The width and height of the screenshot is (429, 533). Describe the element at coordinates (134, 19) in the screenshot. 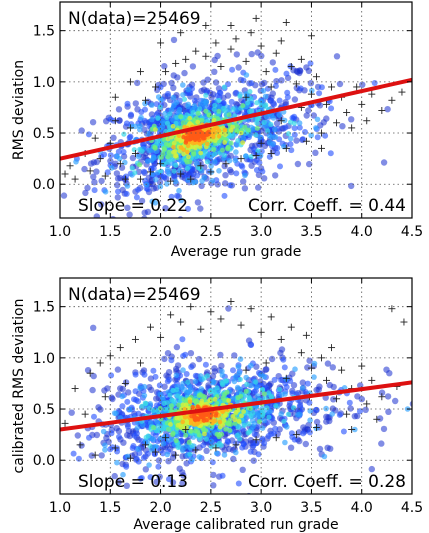

I see `ndata-annotation-top: N(data)=25469` at that location.